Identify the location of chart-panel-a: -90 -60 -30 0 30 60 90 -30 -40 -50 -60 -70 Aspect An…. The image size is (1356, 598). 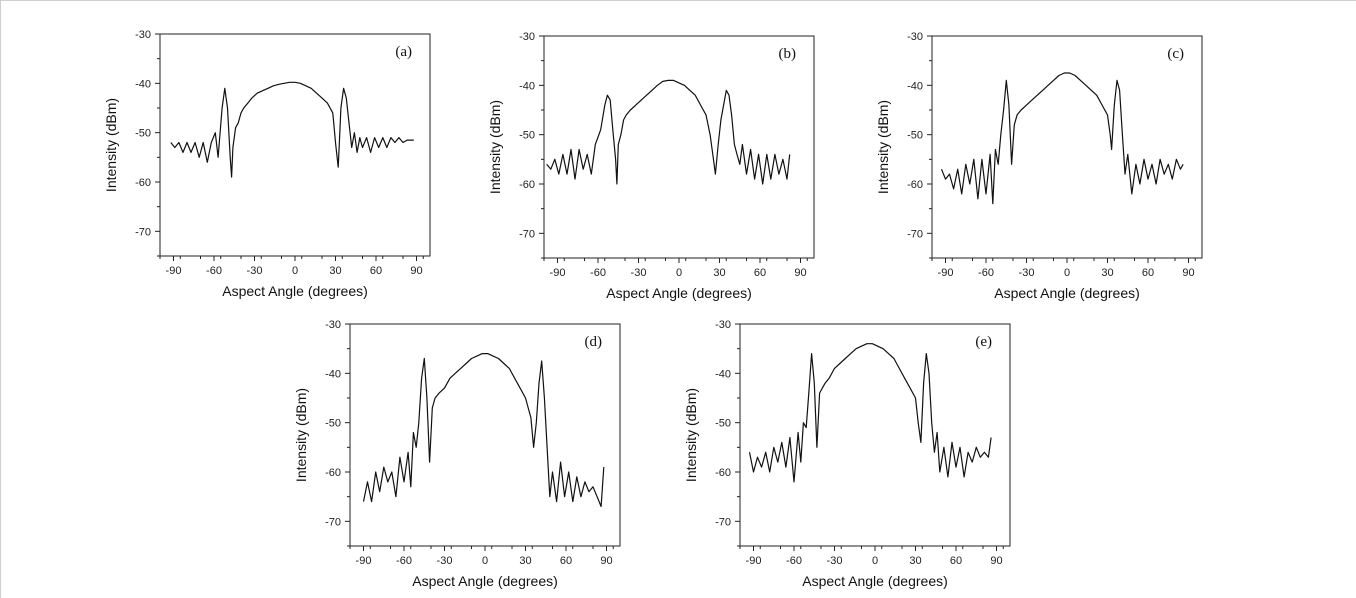
(260, 163).